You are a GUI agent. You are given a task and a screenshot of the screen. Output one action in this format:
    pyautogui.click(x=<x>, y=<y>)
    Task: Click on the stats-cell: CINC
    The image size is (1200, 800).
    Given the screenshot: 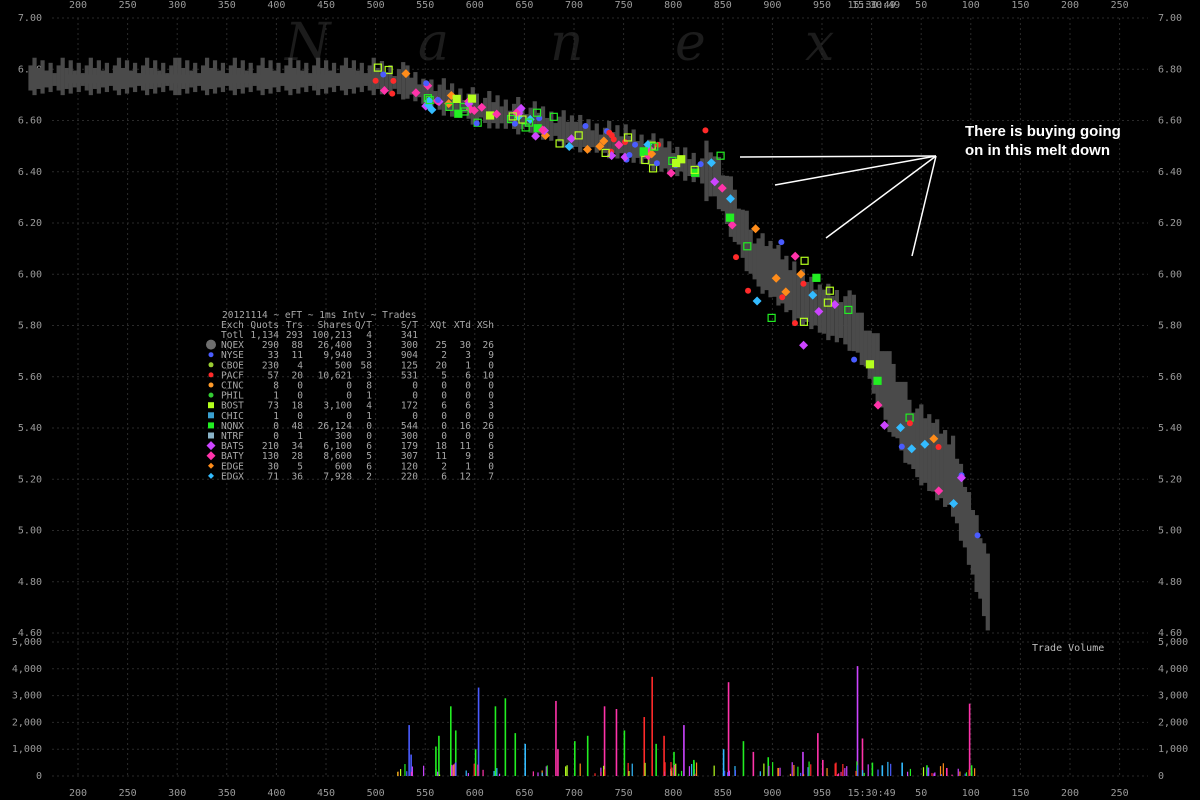 What is the action you would take?
    pyautogui.click(x=232, y=386)
    